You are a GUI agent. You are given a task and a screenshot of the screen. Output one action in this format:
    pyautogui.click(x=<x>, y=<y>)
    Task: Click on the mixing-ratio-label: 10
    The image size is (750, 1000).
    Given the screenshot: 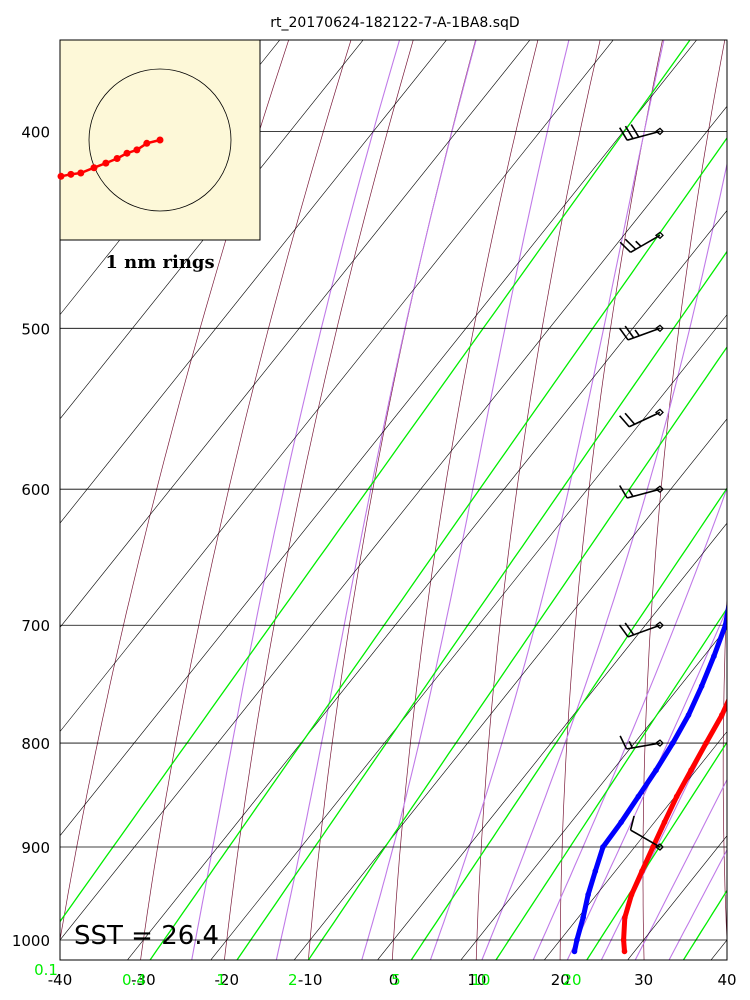 What is the action you would take?
    pyautogui.click(x=480, y=980)
    